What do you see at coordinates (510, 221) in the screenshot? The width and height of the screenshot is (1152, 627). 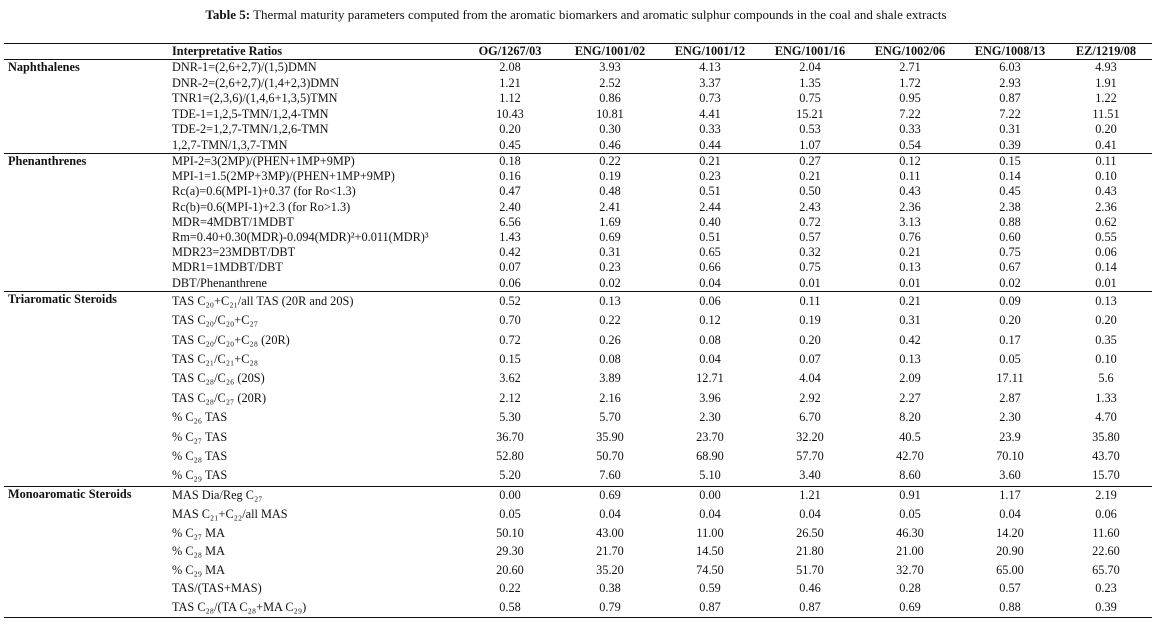 I see `value-cell: 6.56` at bounding box center [510, 221].